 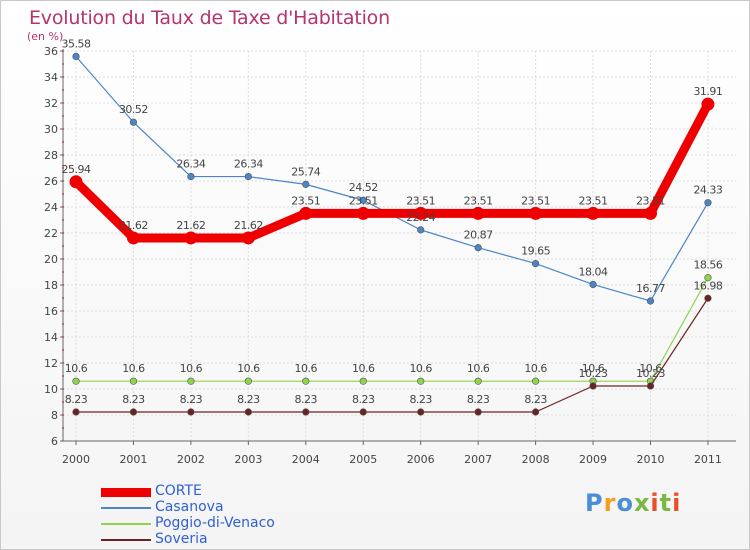 I want to click on logo-letter: x, so click(x=642, y=503).